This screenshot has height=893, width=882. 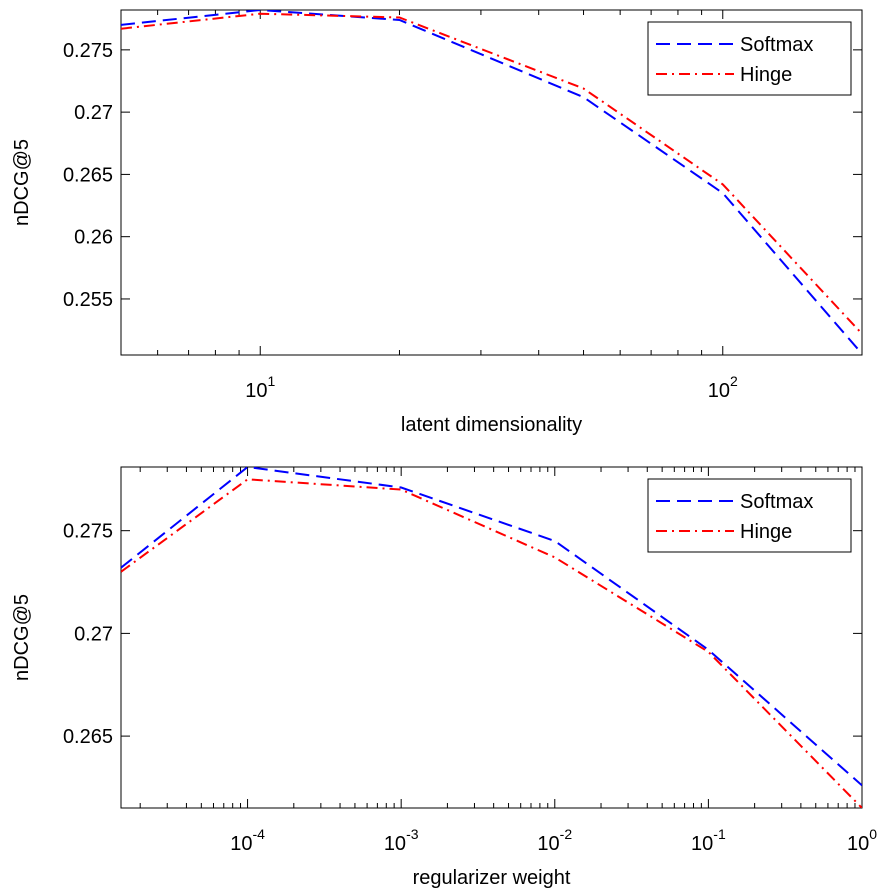 What do you see at coordinates (491, 425) in the screenshot?
I see `x-axis-label: latent dimensionality` at bounding box center [491, 425].